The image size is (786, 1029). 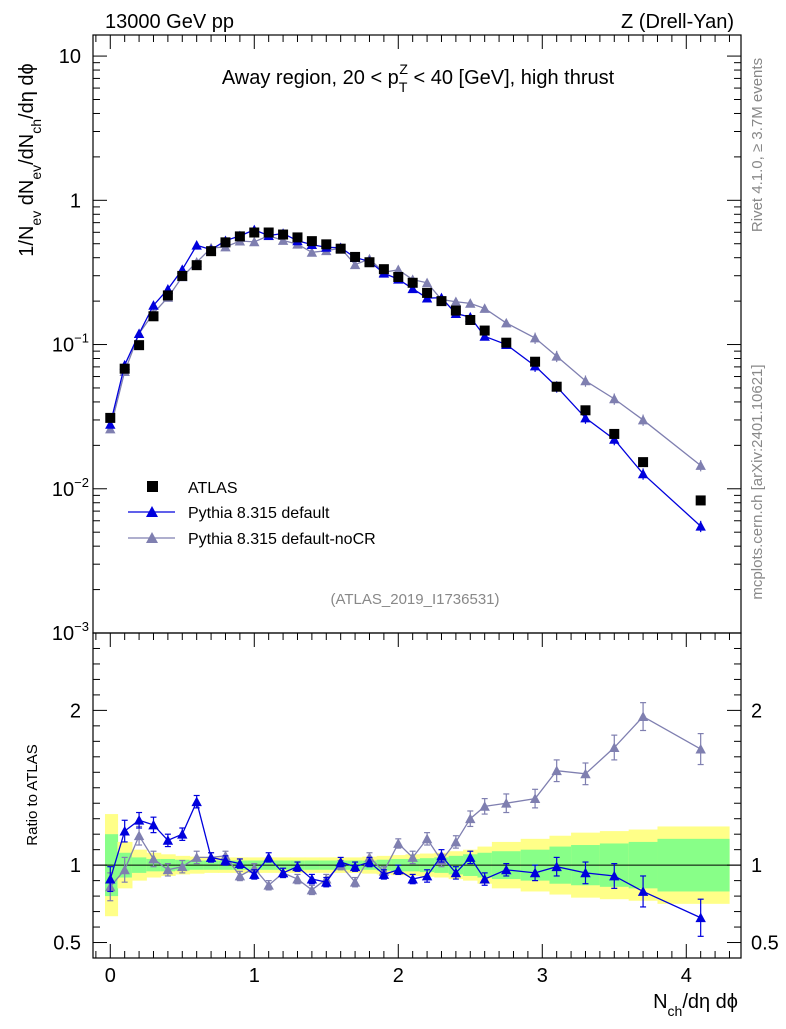 I want to click on main-y-tick-label: 10−2, so click(x=70, y=488).